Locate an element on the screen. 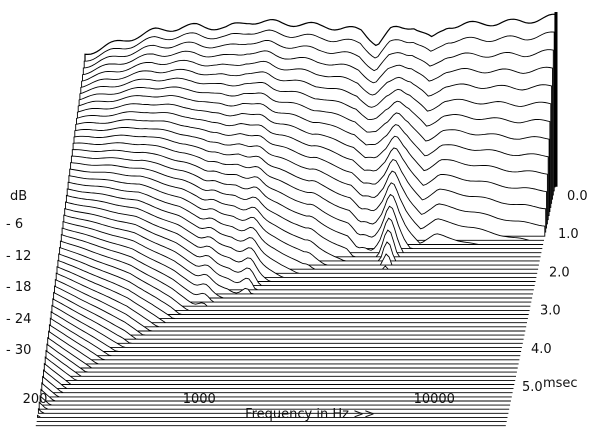 The image size is (600, 427). x-tick-label: 1000 is located at coordinates (199, 399).